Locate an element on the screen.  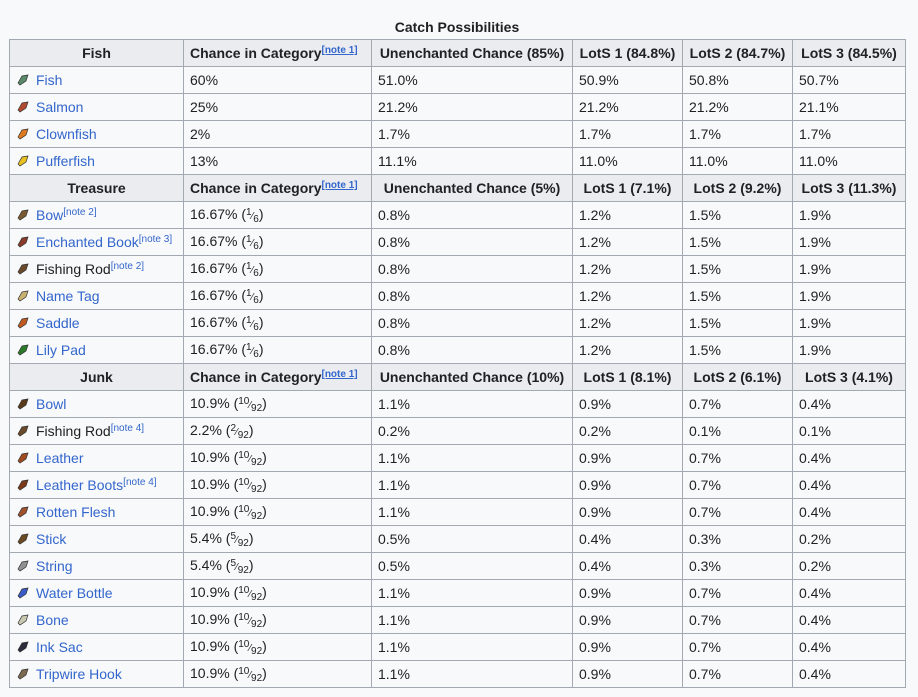
item-name-cell: Stick is located at coordinates (96, 539).